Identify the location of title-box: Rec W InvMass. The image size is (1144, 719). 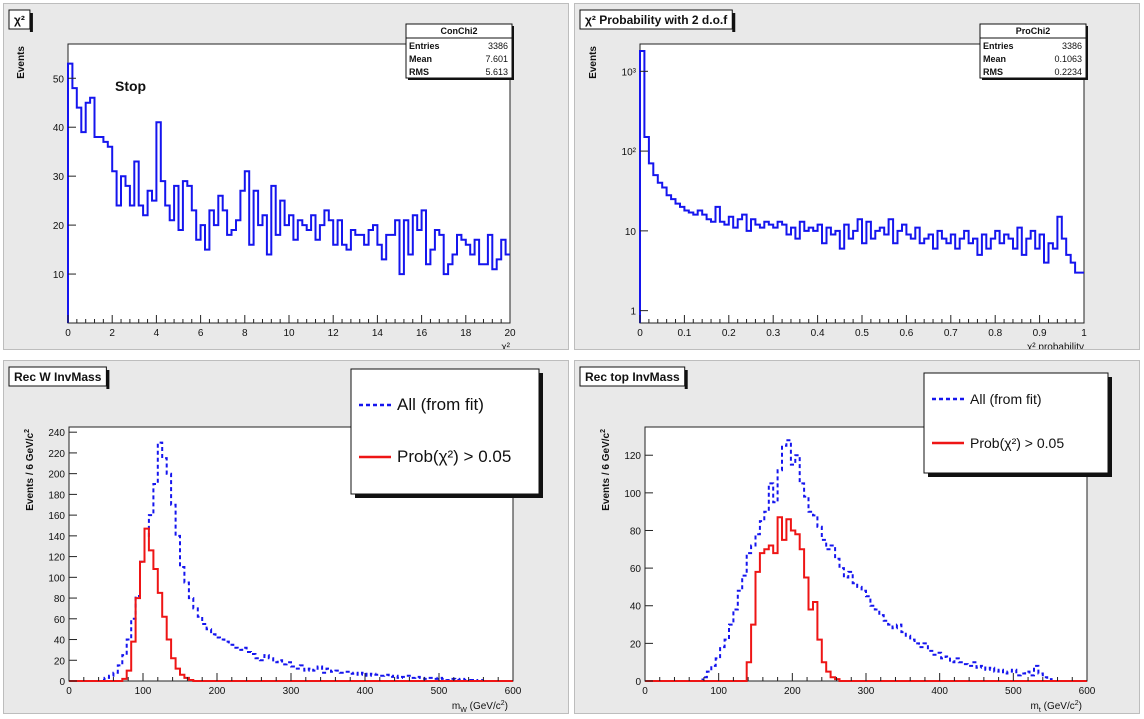
(59, 377).